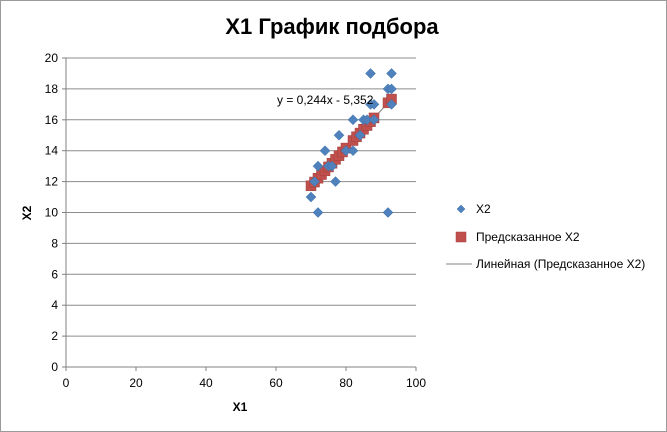  What do you see at coordinates (325, 100) in the screenshot?
I see `trendline-equation: y = 0,244x - 5,352` at bounding box center [325, 100].